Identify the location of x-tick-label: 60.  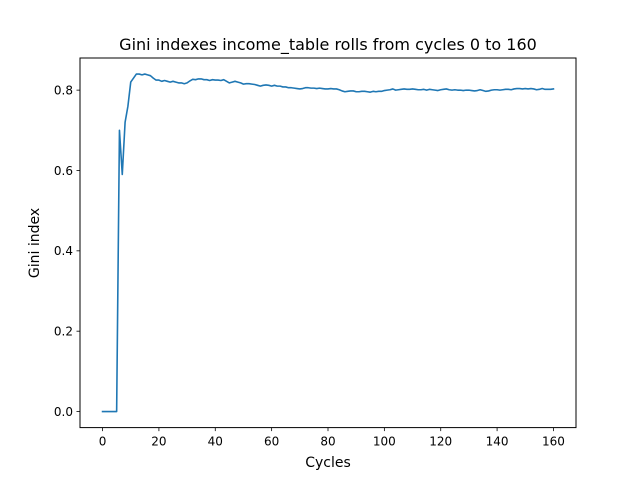
(271, 442).